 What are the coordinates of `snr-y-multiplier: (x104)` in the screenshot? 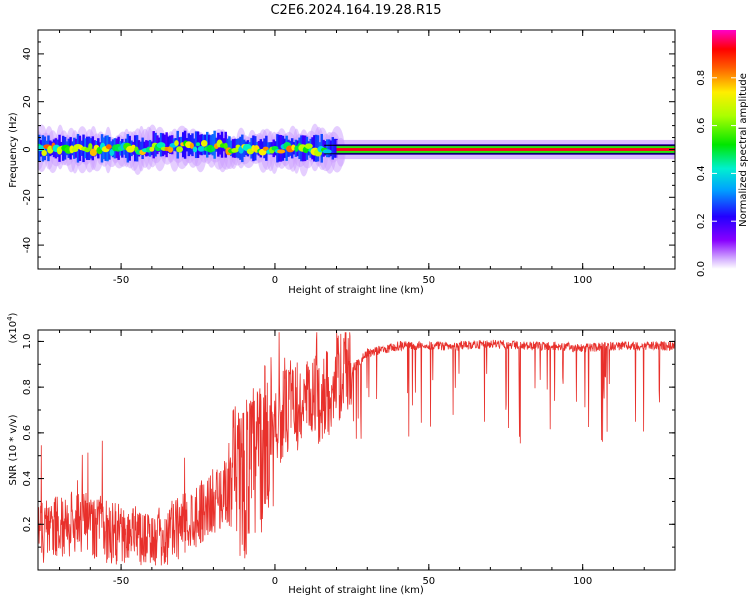 It's located at (12, 327).